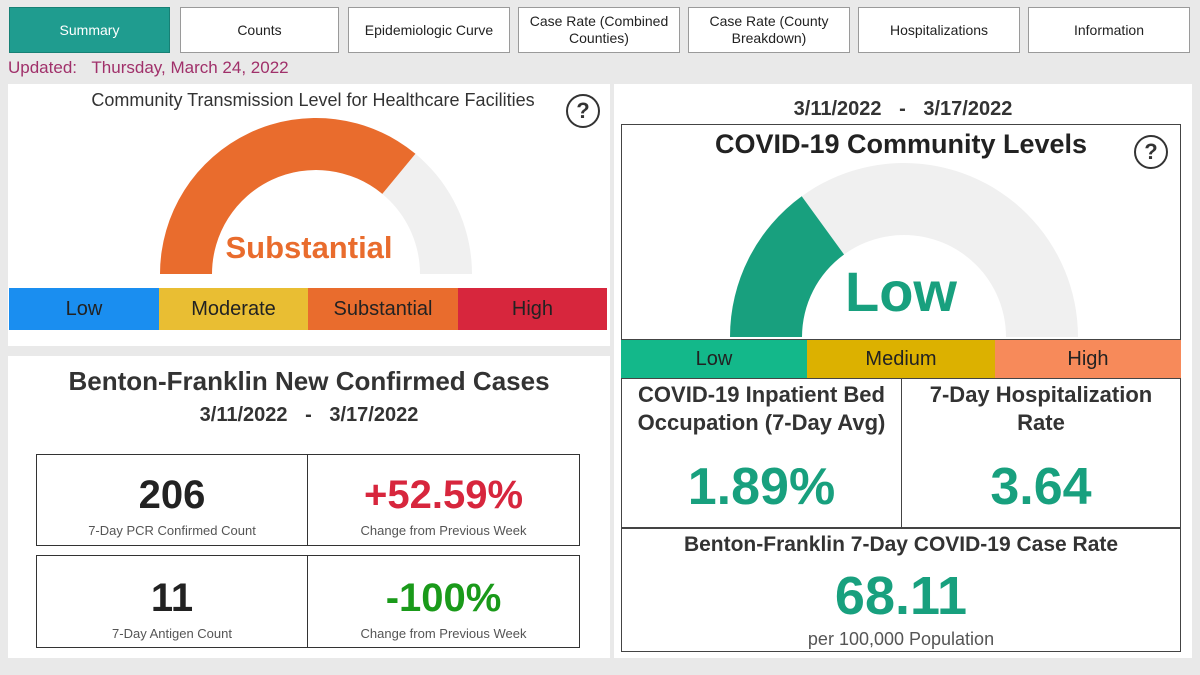  I want to click on community-gauge-card: COVID-19 Community Levels ? Low, so click(901, 232).